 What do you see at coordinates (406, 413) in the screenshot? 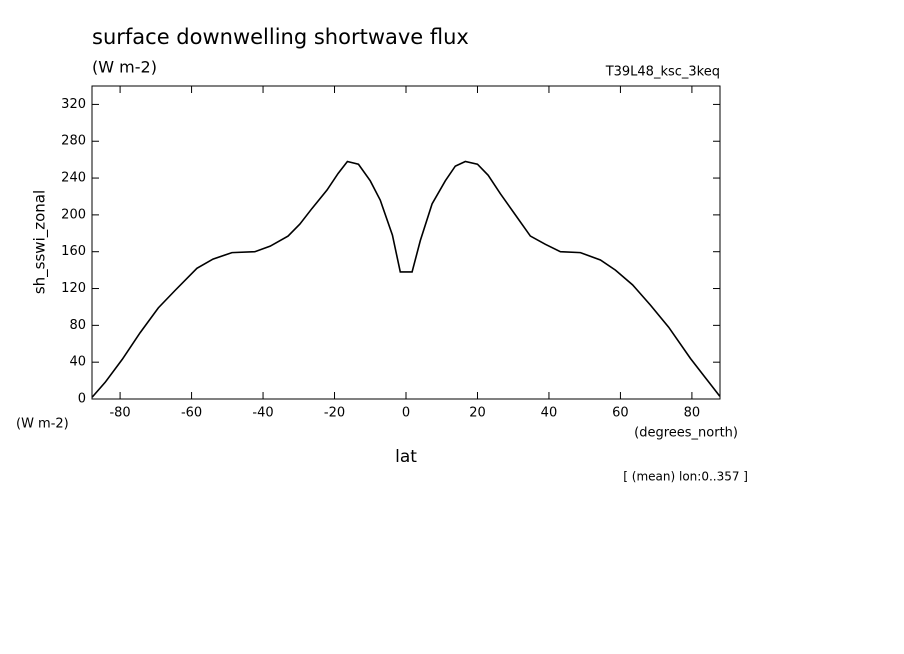
I see `x-tick-label: 0` at bounding box center [406, 413].